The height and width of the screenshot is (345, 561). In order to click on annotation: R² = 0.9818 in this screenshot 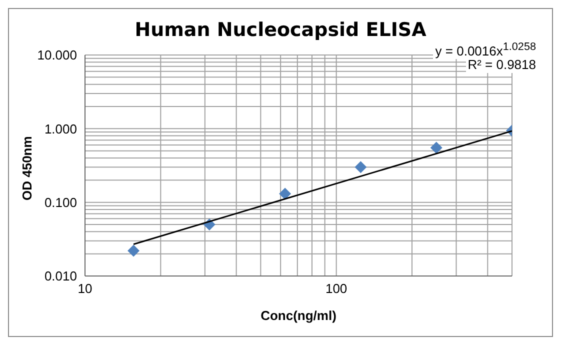, I will do `click(502, 65)`.